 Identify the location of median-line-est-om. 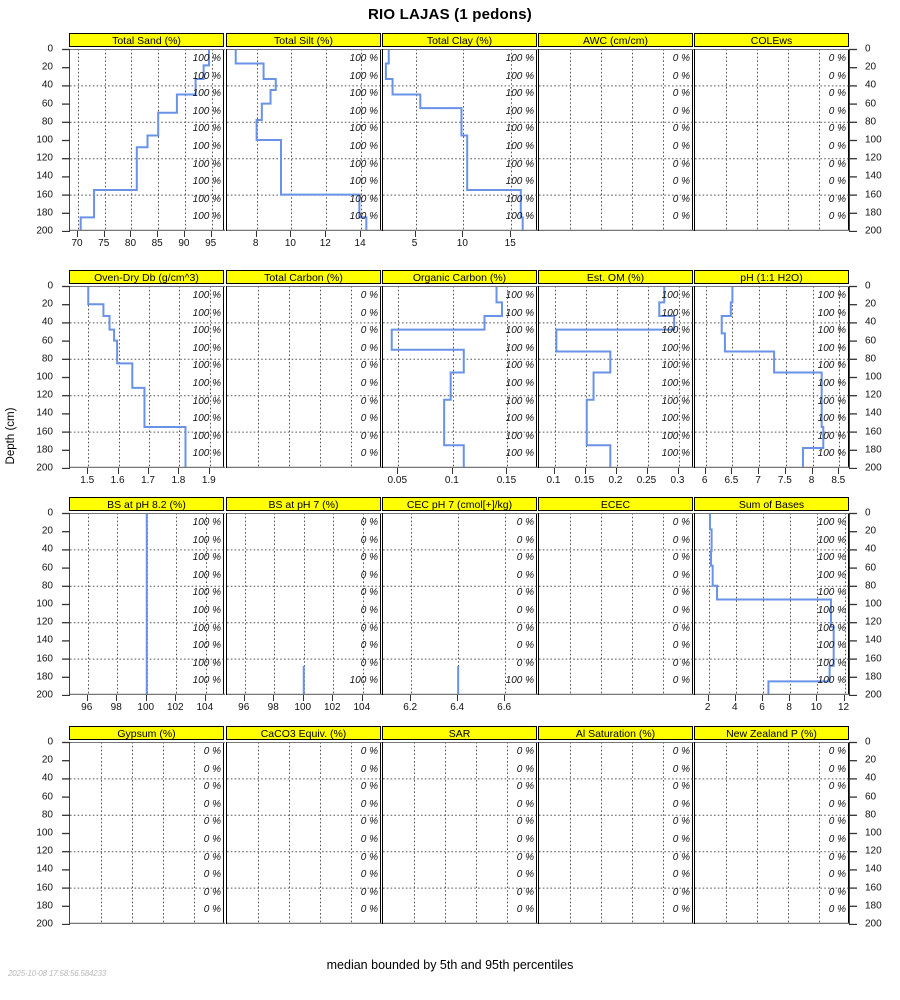
(615, 377).